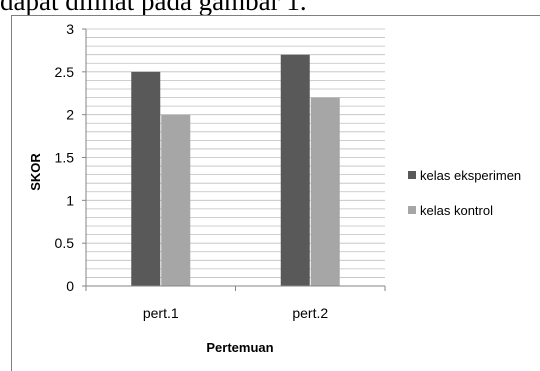 Image resolution: width=540 pixels, height=371 pixels. What do you see at coordinates (470, 175) in the screenshot?
I see `legend-label-kelas-eksperimen: kelas eksperimen` at bounding box center [470, 175].